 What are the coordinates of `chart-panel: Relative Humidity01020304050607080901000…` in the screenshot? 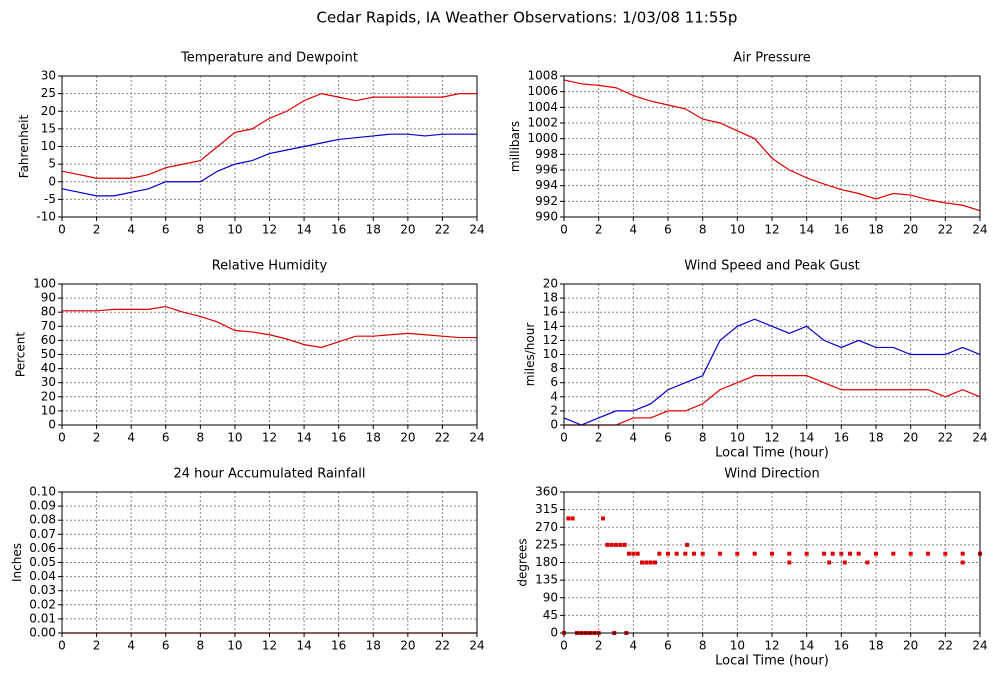 It's located at (249, 352).